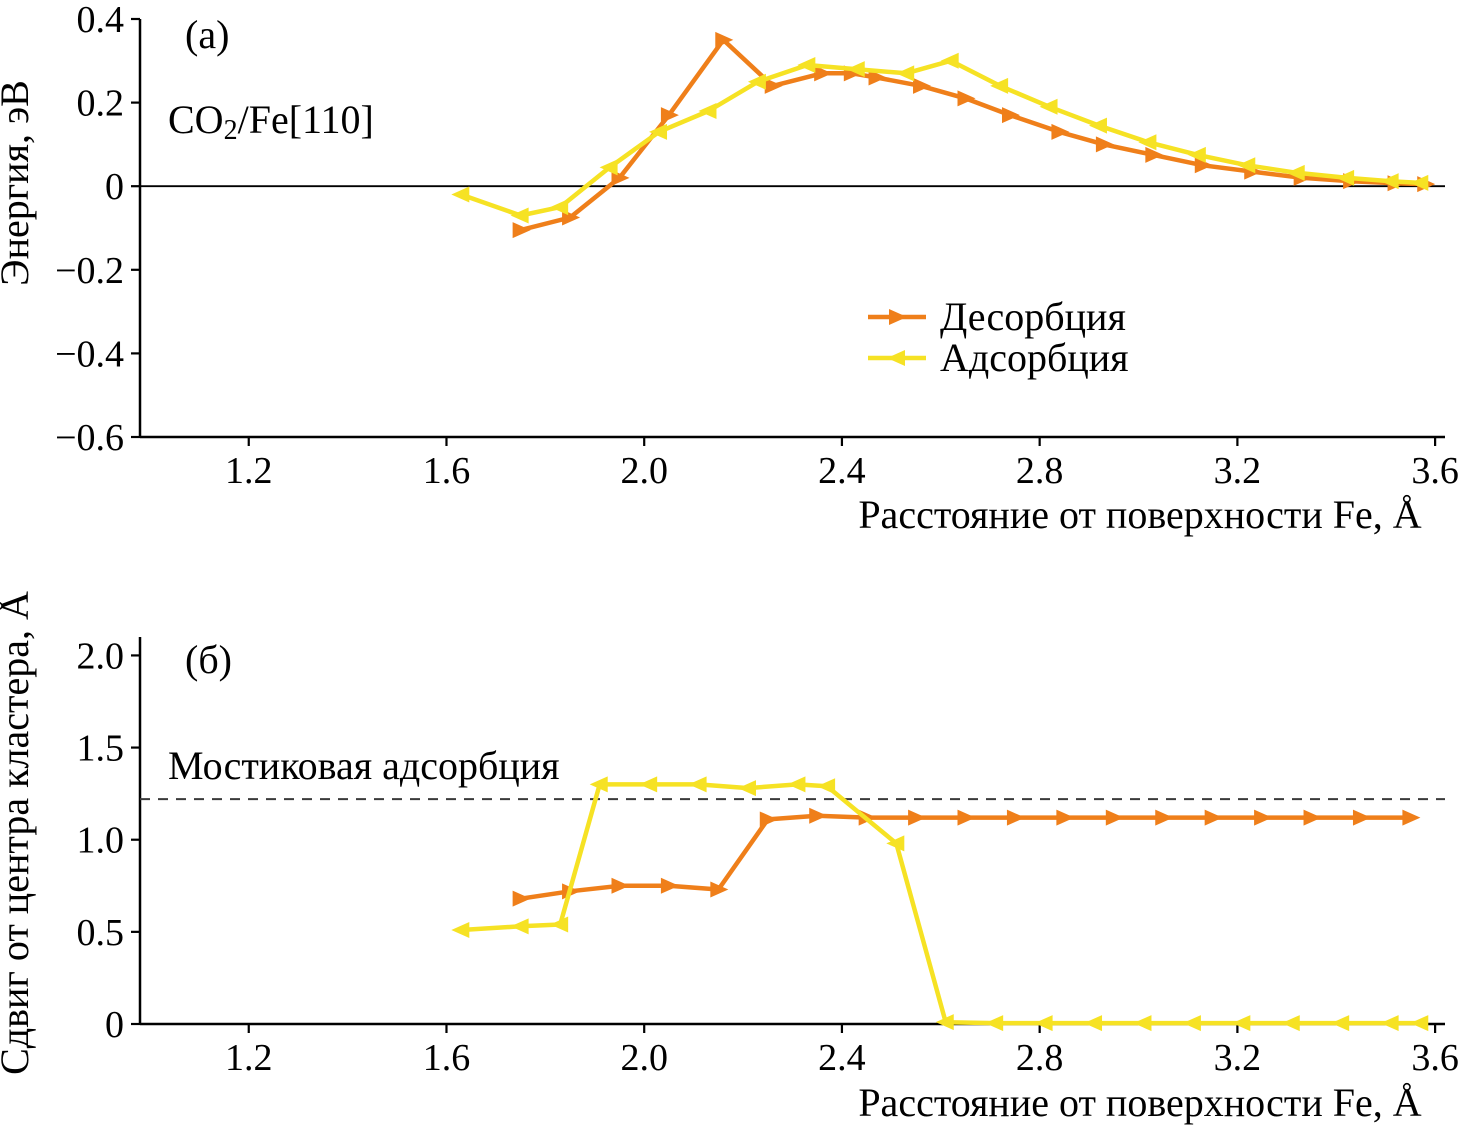 This screenshot has width=1468, height=1137. What do you see at coordinates (196, 119) in the screenshot?
I see `annotation-main: CO` at bounding box center [196, 119].